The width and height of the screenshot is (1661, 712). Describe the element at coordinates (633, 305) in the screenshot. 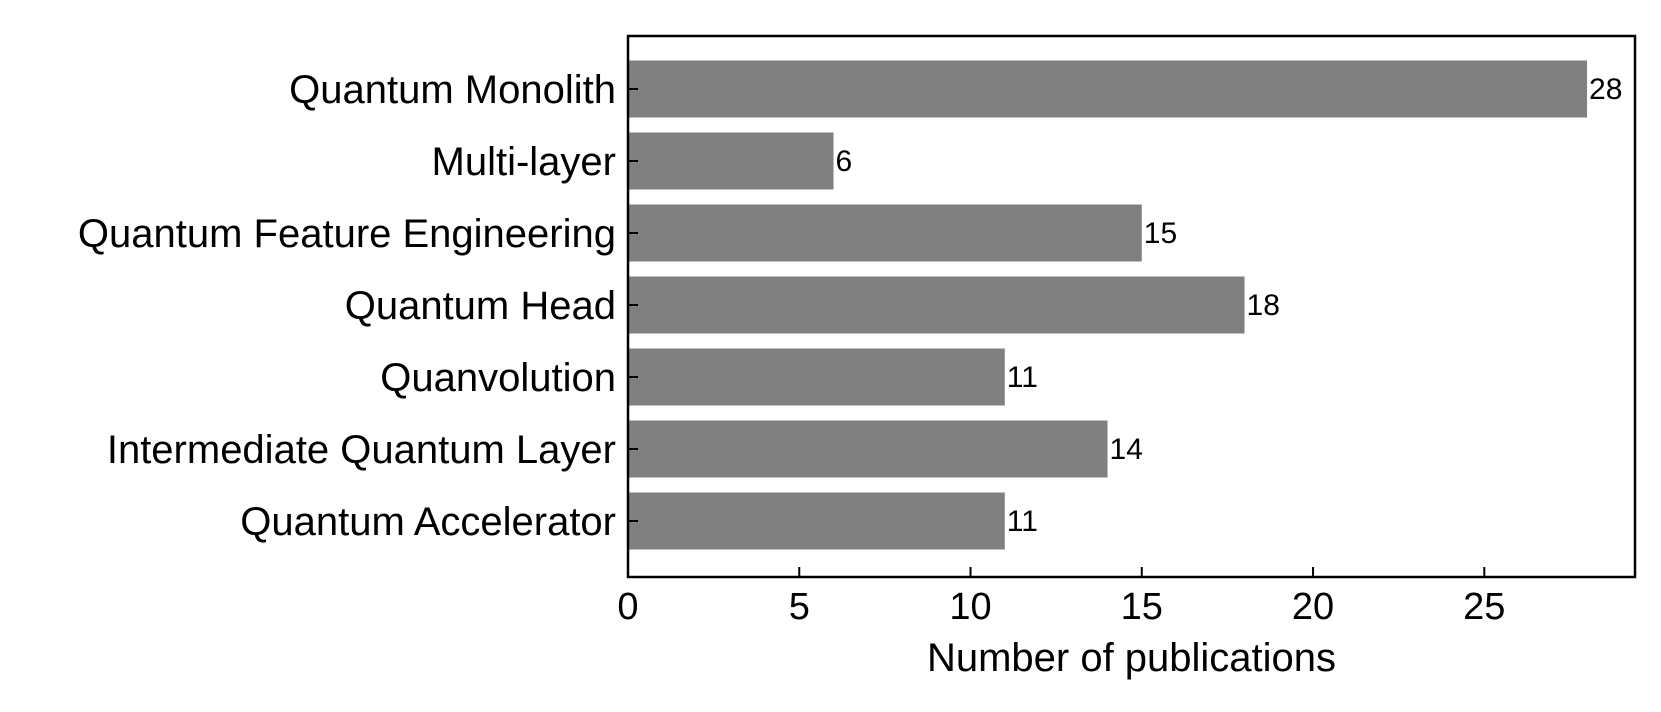

I see `y-ticks-group` at that location.